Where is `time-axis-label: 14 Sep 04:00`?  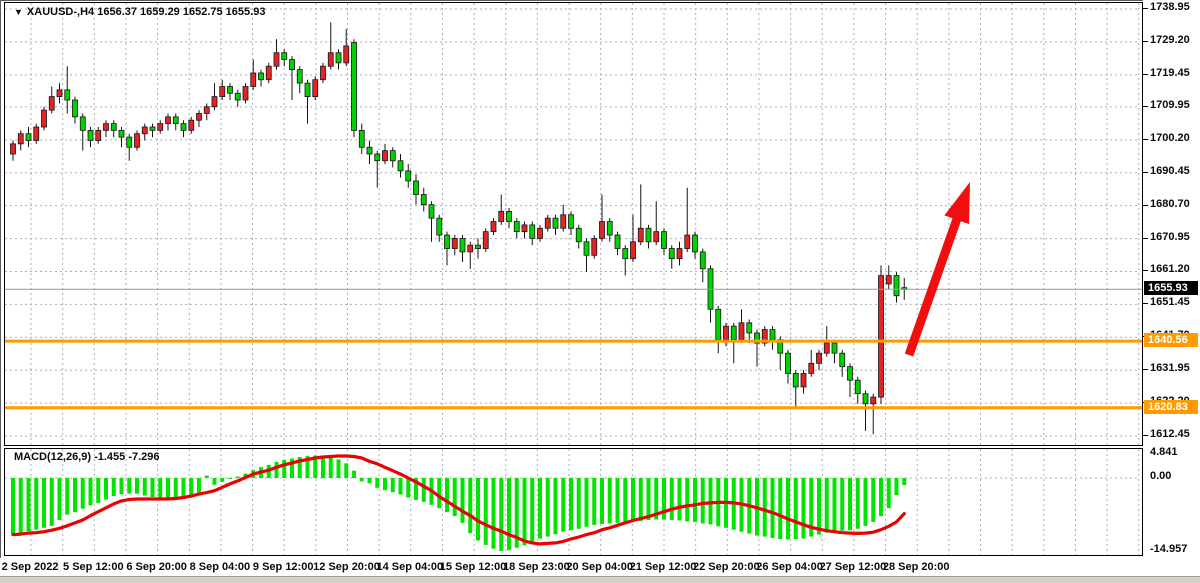 time-axis-label: 14 Sep 04:00 is located at coordinates (410, 567).